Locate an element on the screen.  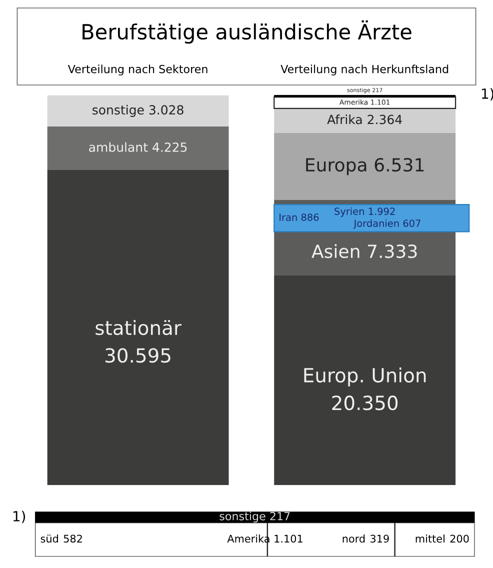
series-label: nord is located at coordinates (353, 538).